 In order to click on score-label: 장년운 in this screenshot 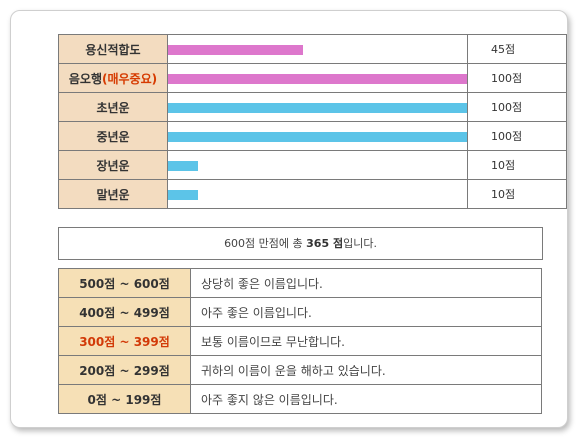, I will do `click(113, 165)`.